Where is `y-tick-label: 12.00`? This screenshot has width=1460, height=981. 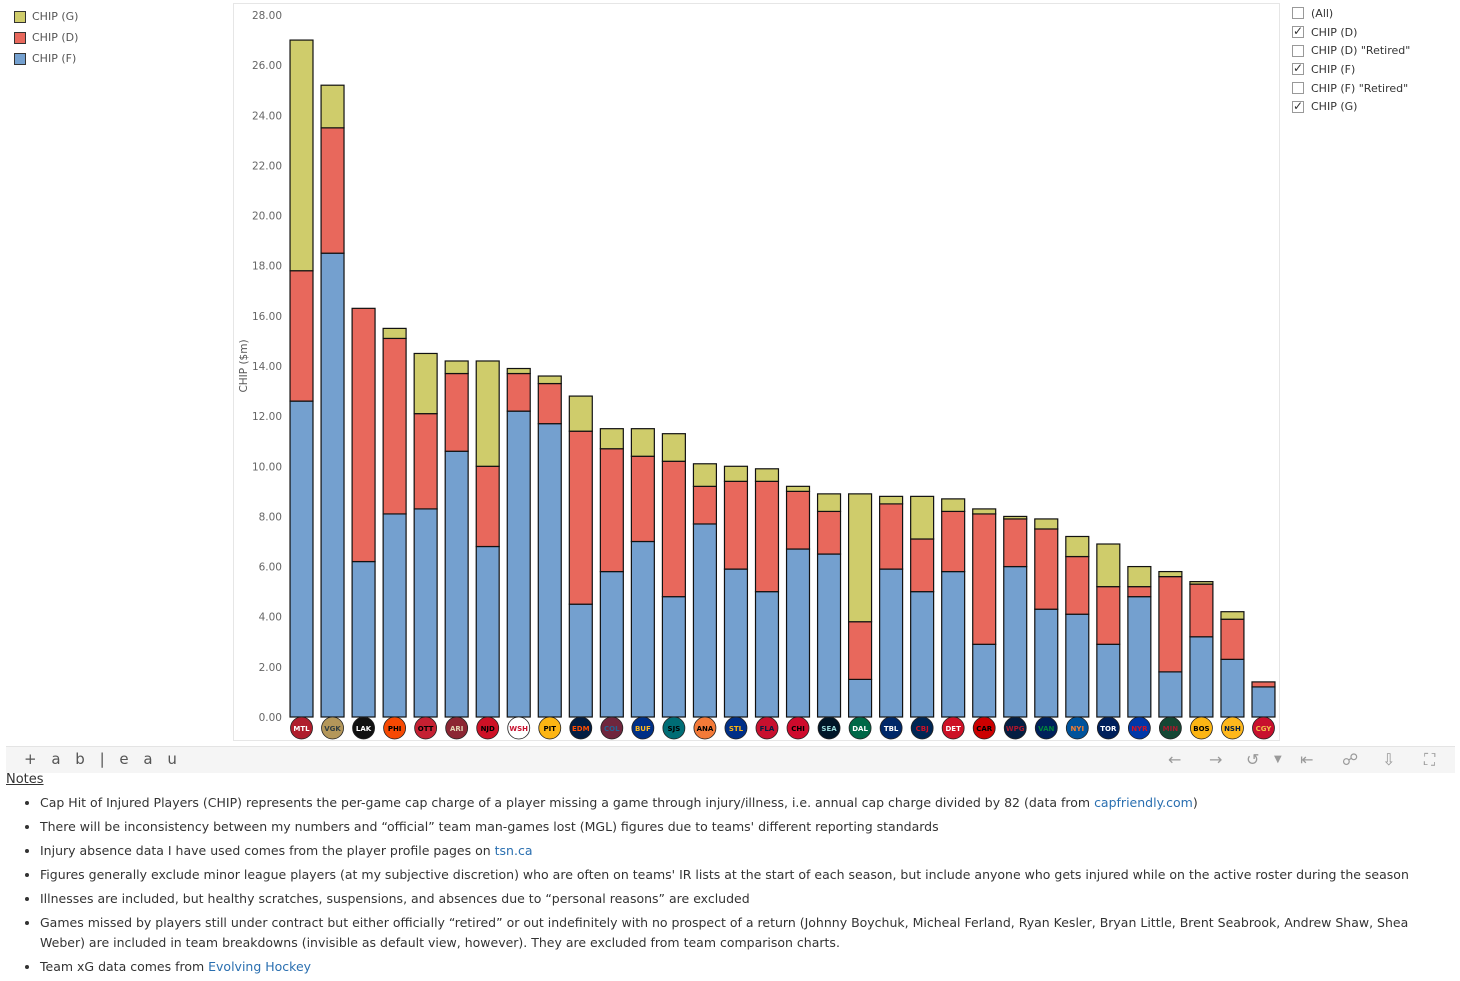
y-tick-label: 12.00 is located at coordinates (267, 417).